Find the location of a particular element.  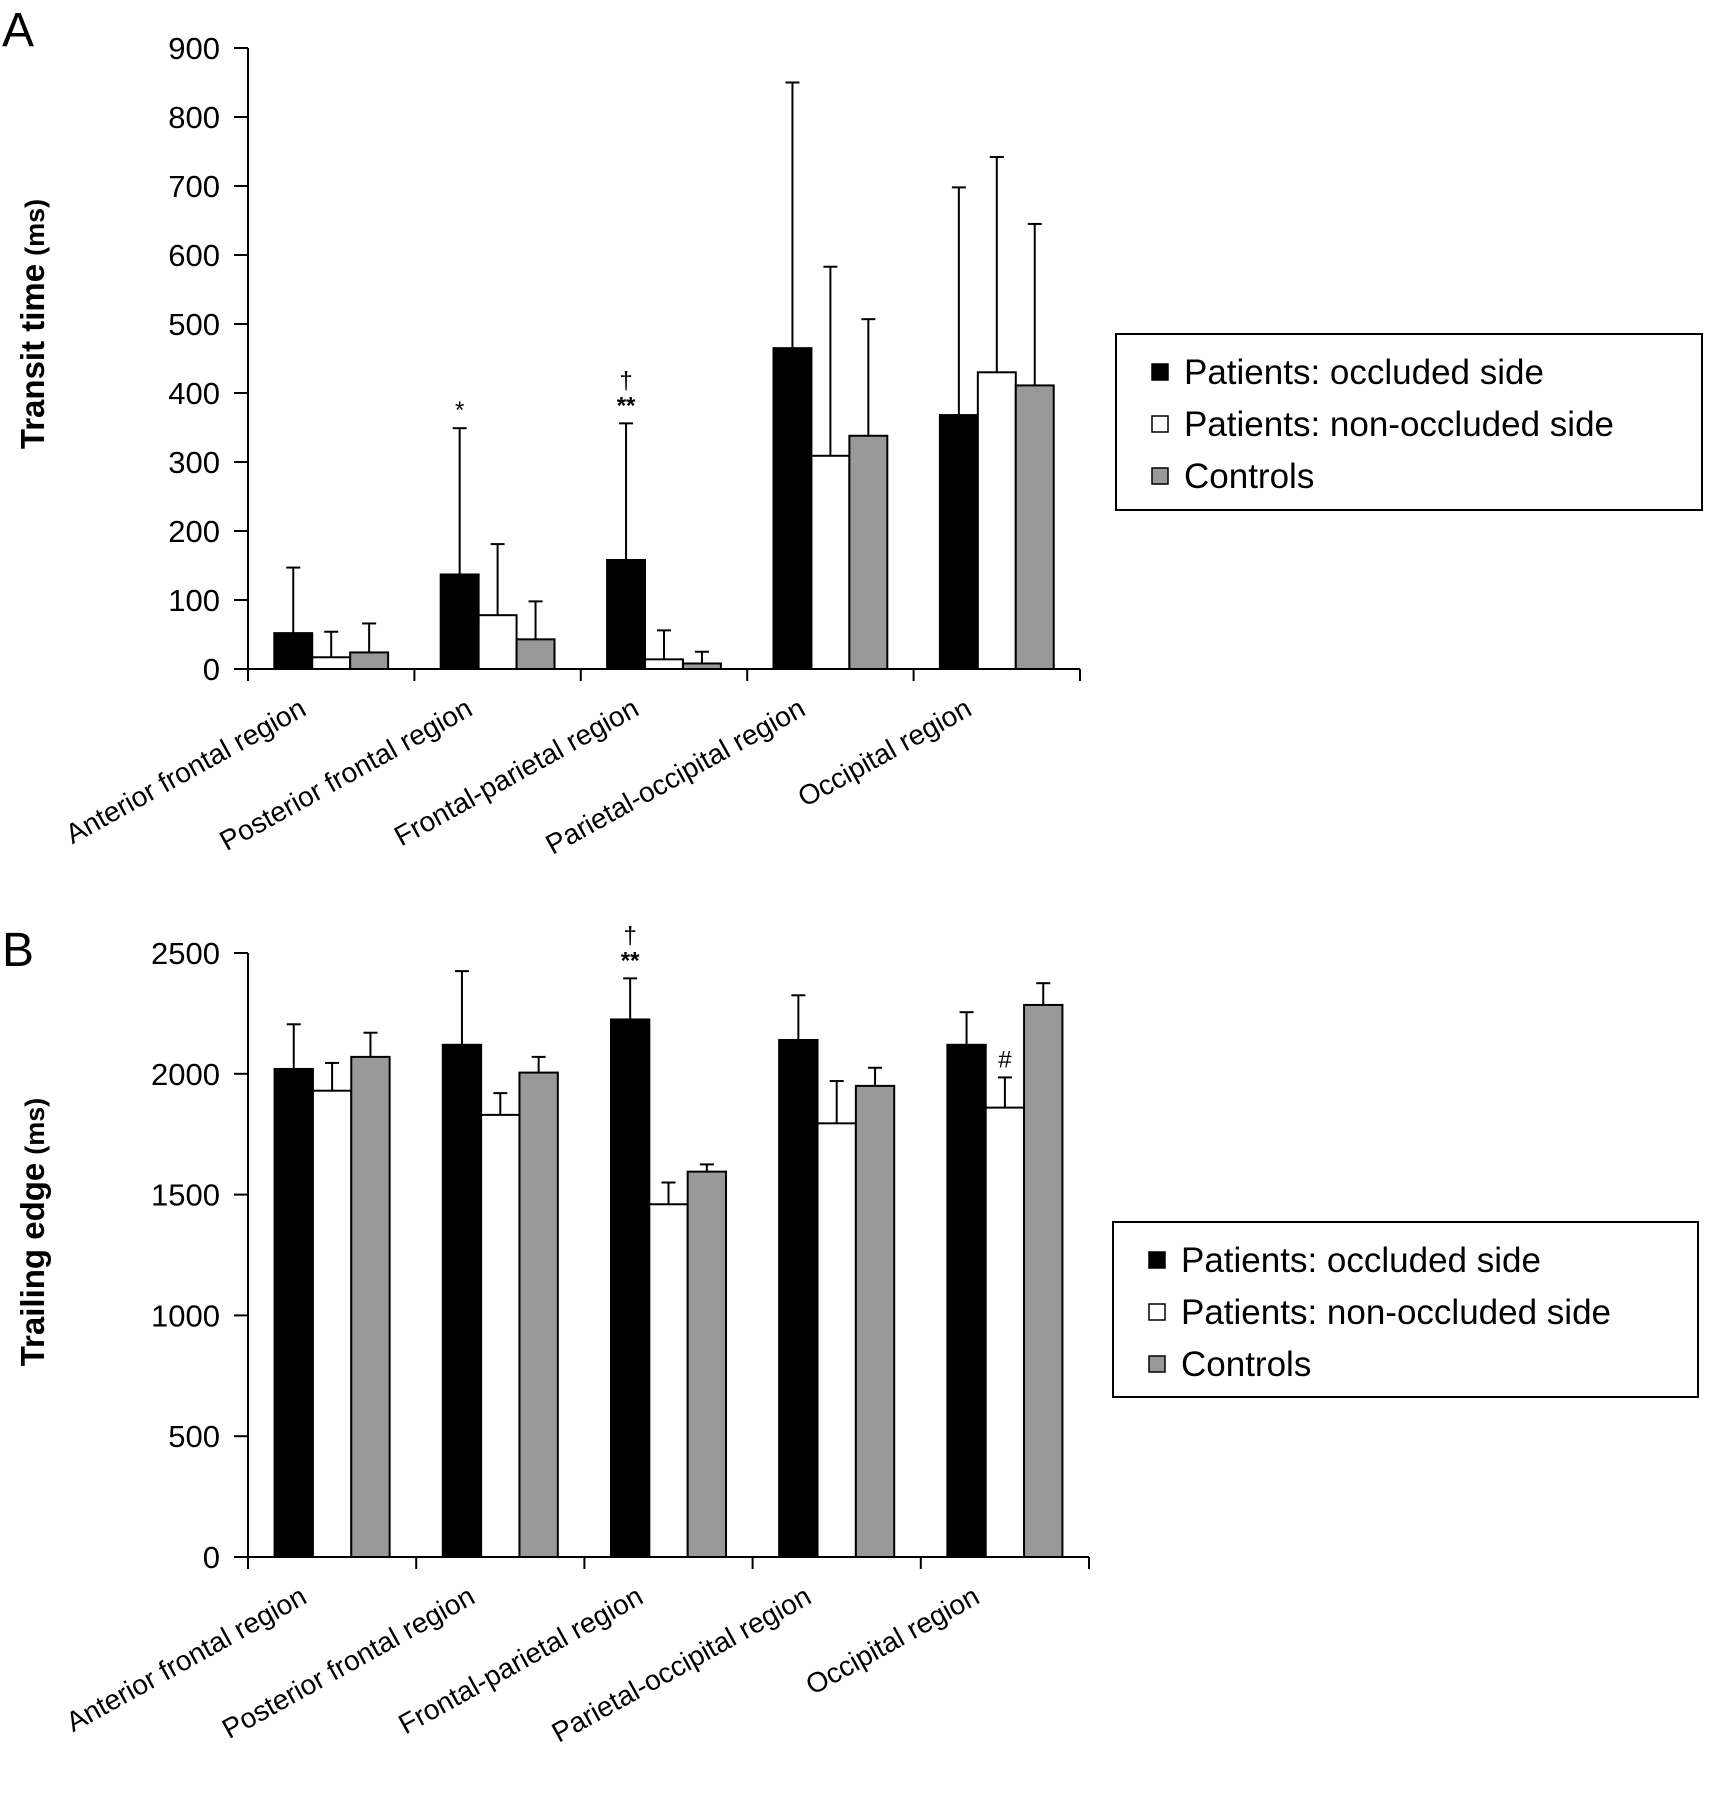

panel-a-ylabel: Transit time (ms) is located at coordinates (32, 324).